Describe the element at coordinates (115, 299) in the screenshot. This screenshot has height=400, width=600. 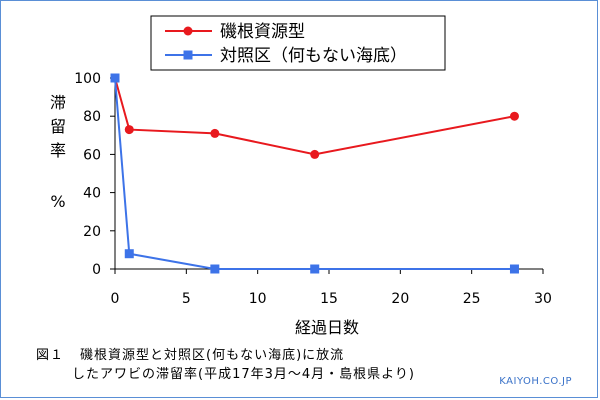
I see `x-tick-label: 0` at that location.